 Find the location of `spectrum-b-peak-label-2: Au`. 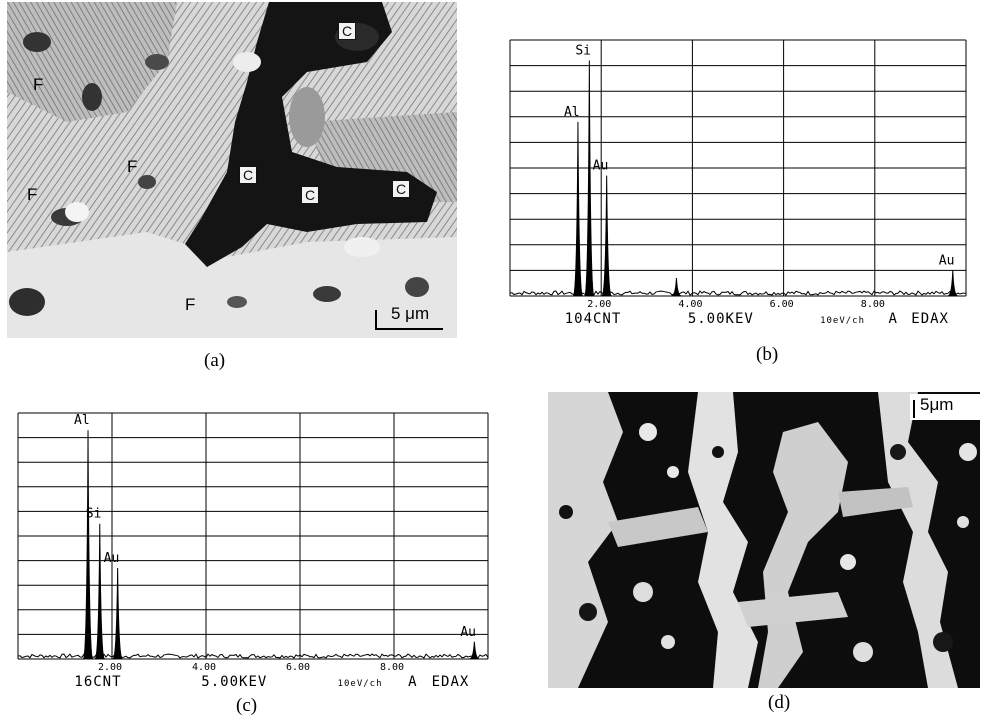

spectrum-b-peak-label-2: Au is located at coordinates (601, 166).